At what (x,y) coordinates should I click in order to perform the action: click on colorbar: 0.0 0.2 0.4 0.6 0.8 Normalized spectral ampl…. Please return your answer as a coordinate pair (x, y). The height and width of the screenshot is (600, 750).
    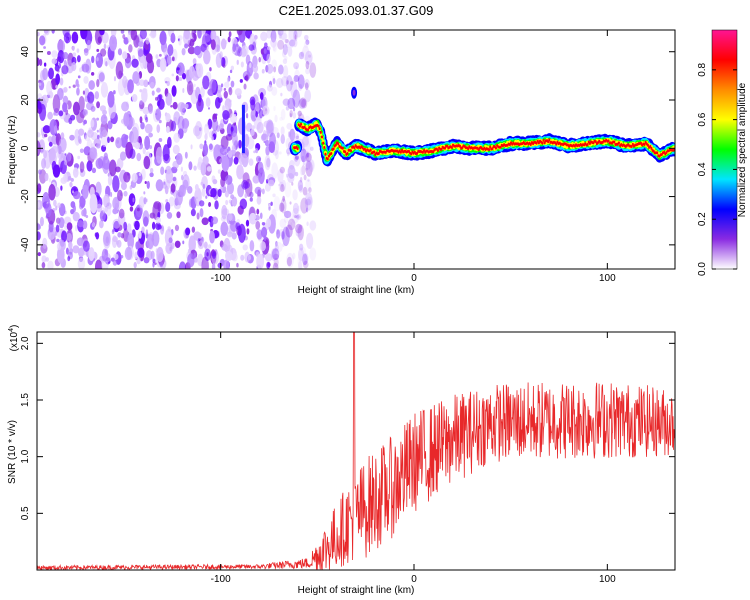
    Looking at the image, I should click on (722, 152).